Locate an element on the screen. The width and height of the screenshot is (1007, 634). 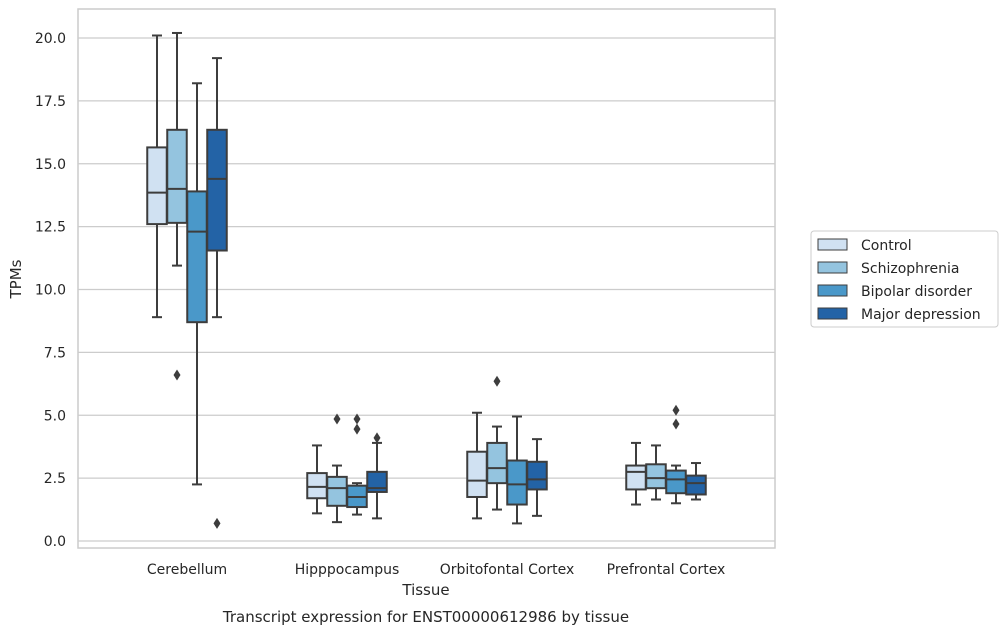
x-tick-label: Hipppocampus is located at coordinates (347, 570).